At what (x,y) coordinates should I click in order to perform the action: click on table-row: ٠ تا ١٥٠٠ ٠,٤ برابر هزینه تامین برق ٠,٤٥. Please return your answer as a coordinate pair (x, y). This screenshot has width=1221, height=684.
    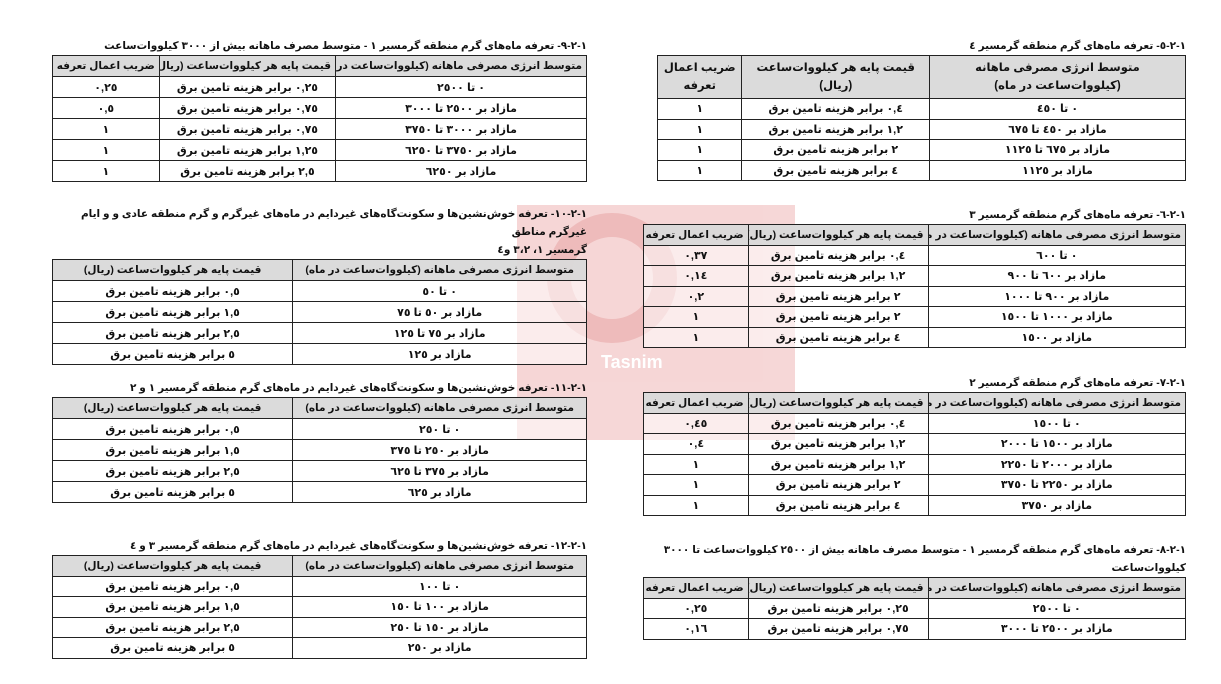
    Looking at the image, I should click on (915, 423).